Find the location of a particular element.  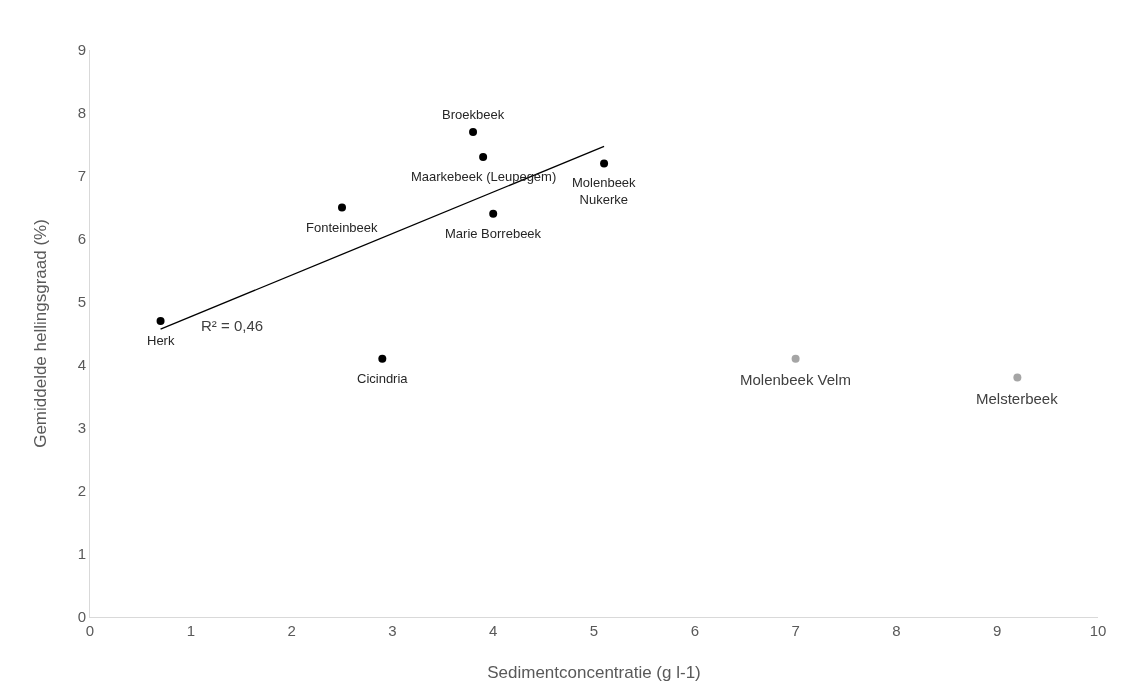

annotation: Fonteinbeek is located at coordinates (342, 227).